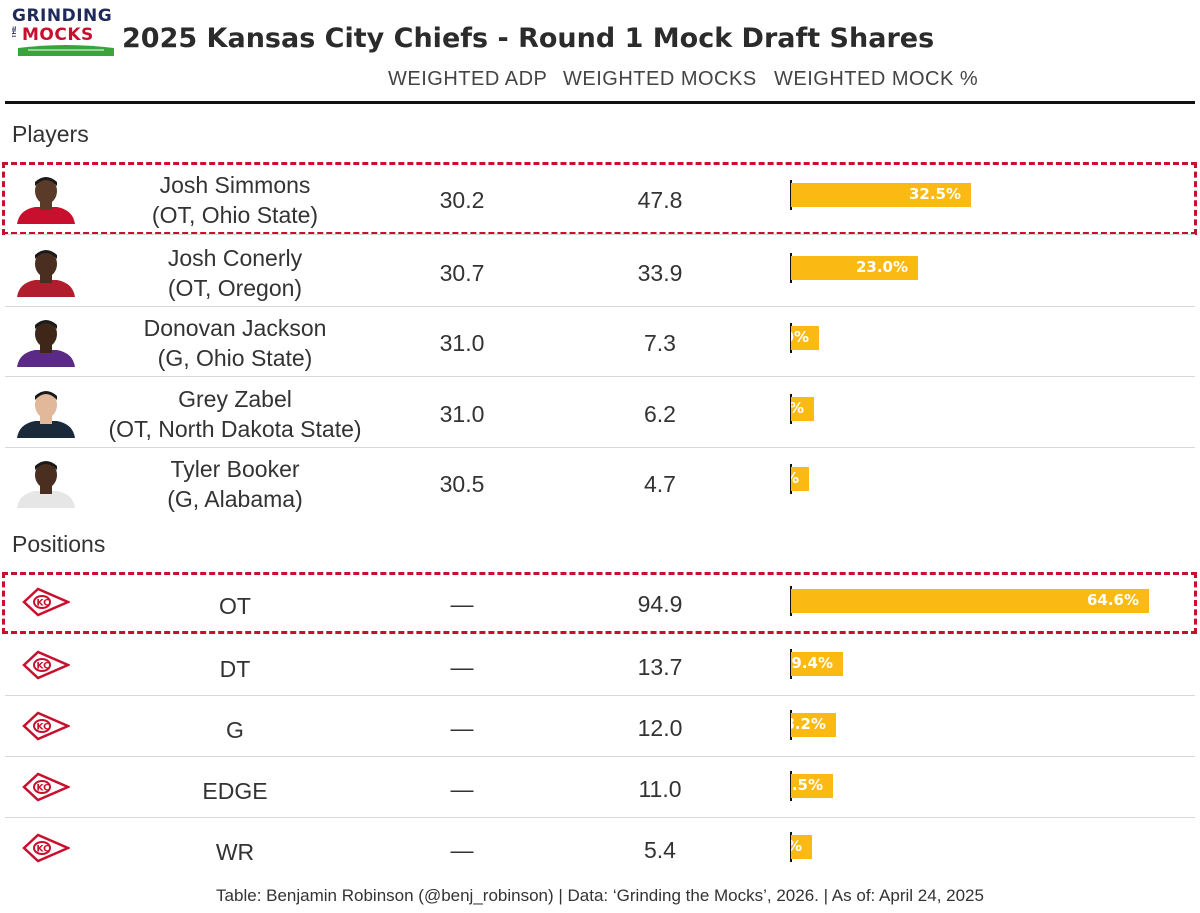  What do you see at coordinates (59, 544) in the screenshot?
I see `section-label-positions: Positions` at bounding box center [59, 544].